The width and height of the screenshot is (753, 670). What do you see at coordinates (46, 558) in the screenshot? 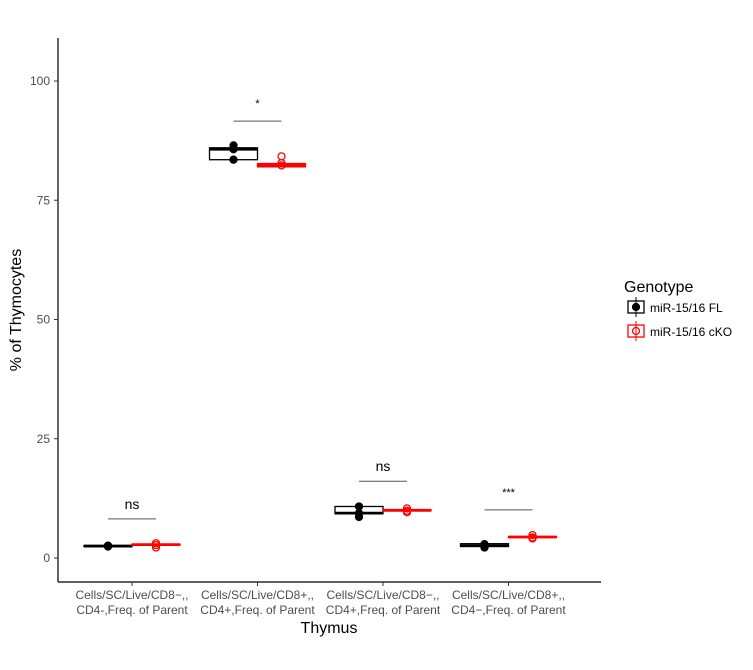
I see `y-tick-label: 0` at bounding box center [46, 558].